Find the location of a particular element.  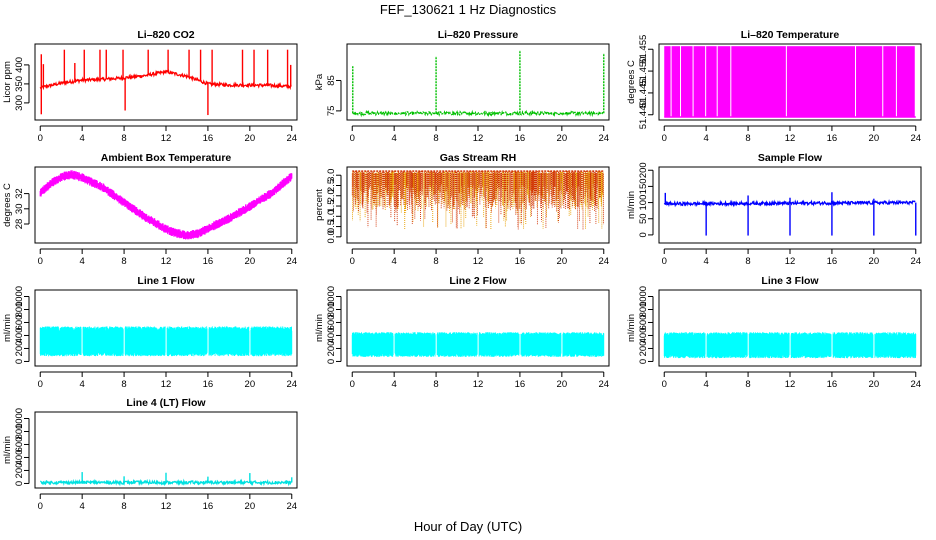

panel-title: Line 4 (LT) Flow is located at coordinates (166, 403).